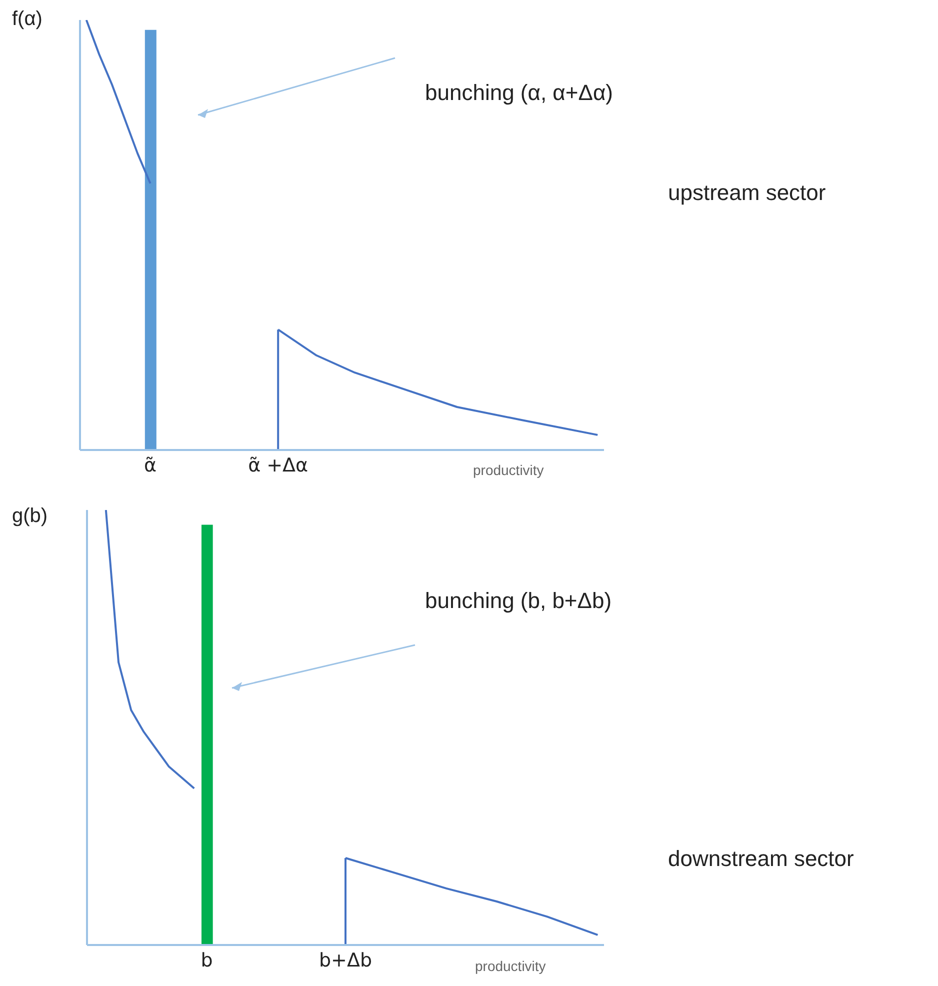 The image size is (938, 986). What do you see at coordinates (278, 465) in the screenshot?
I see `x-tick-label: α̃ +Δα` at bounding box center [278, 465].